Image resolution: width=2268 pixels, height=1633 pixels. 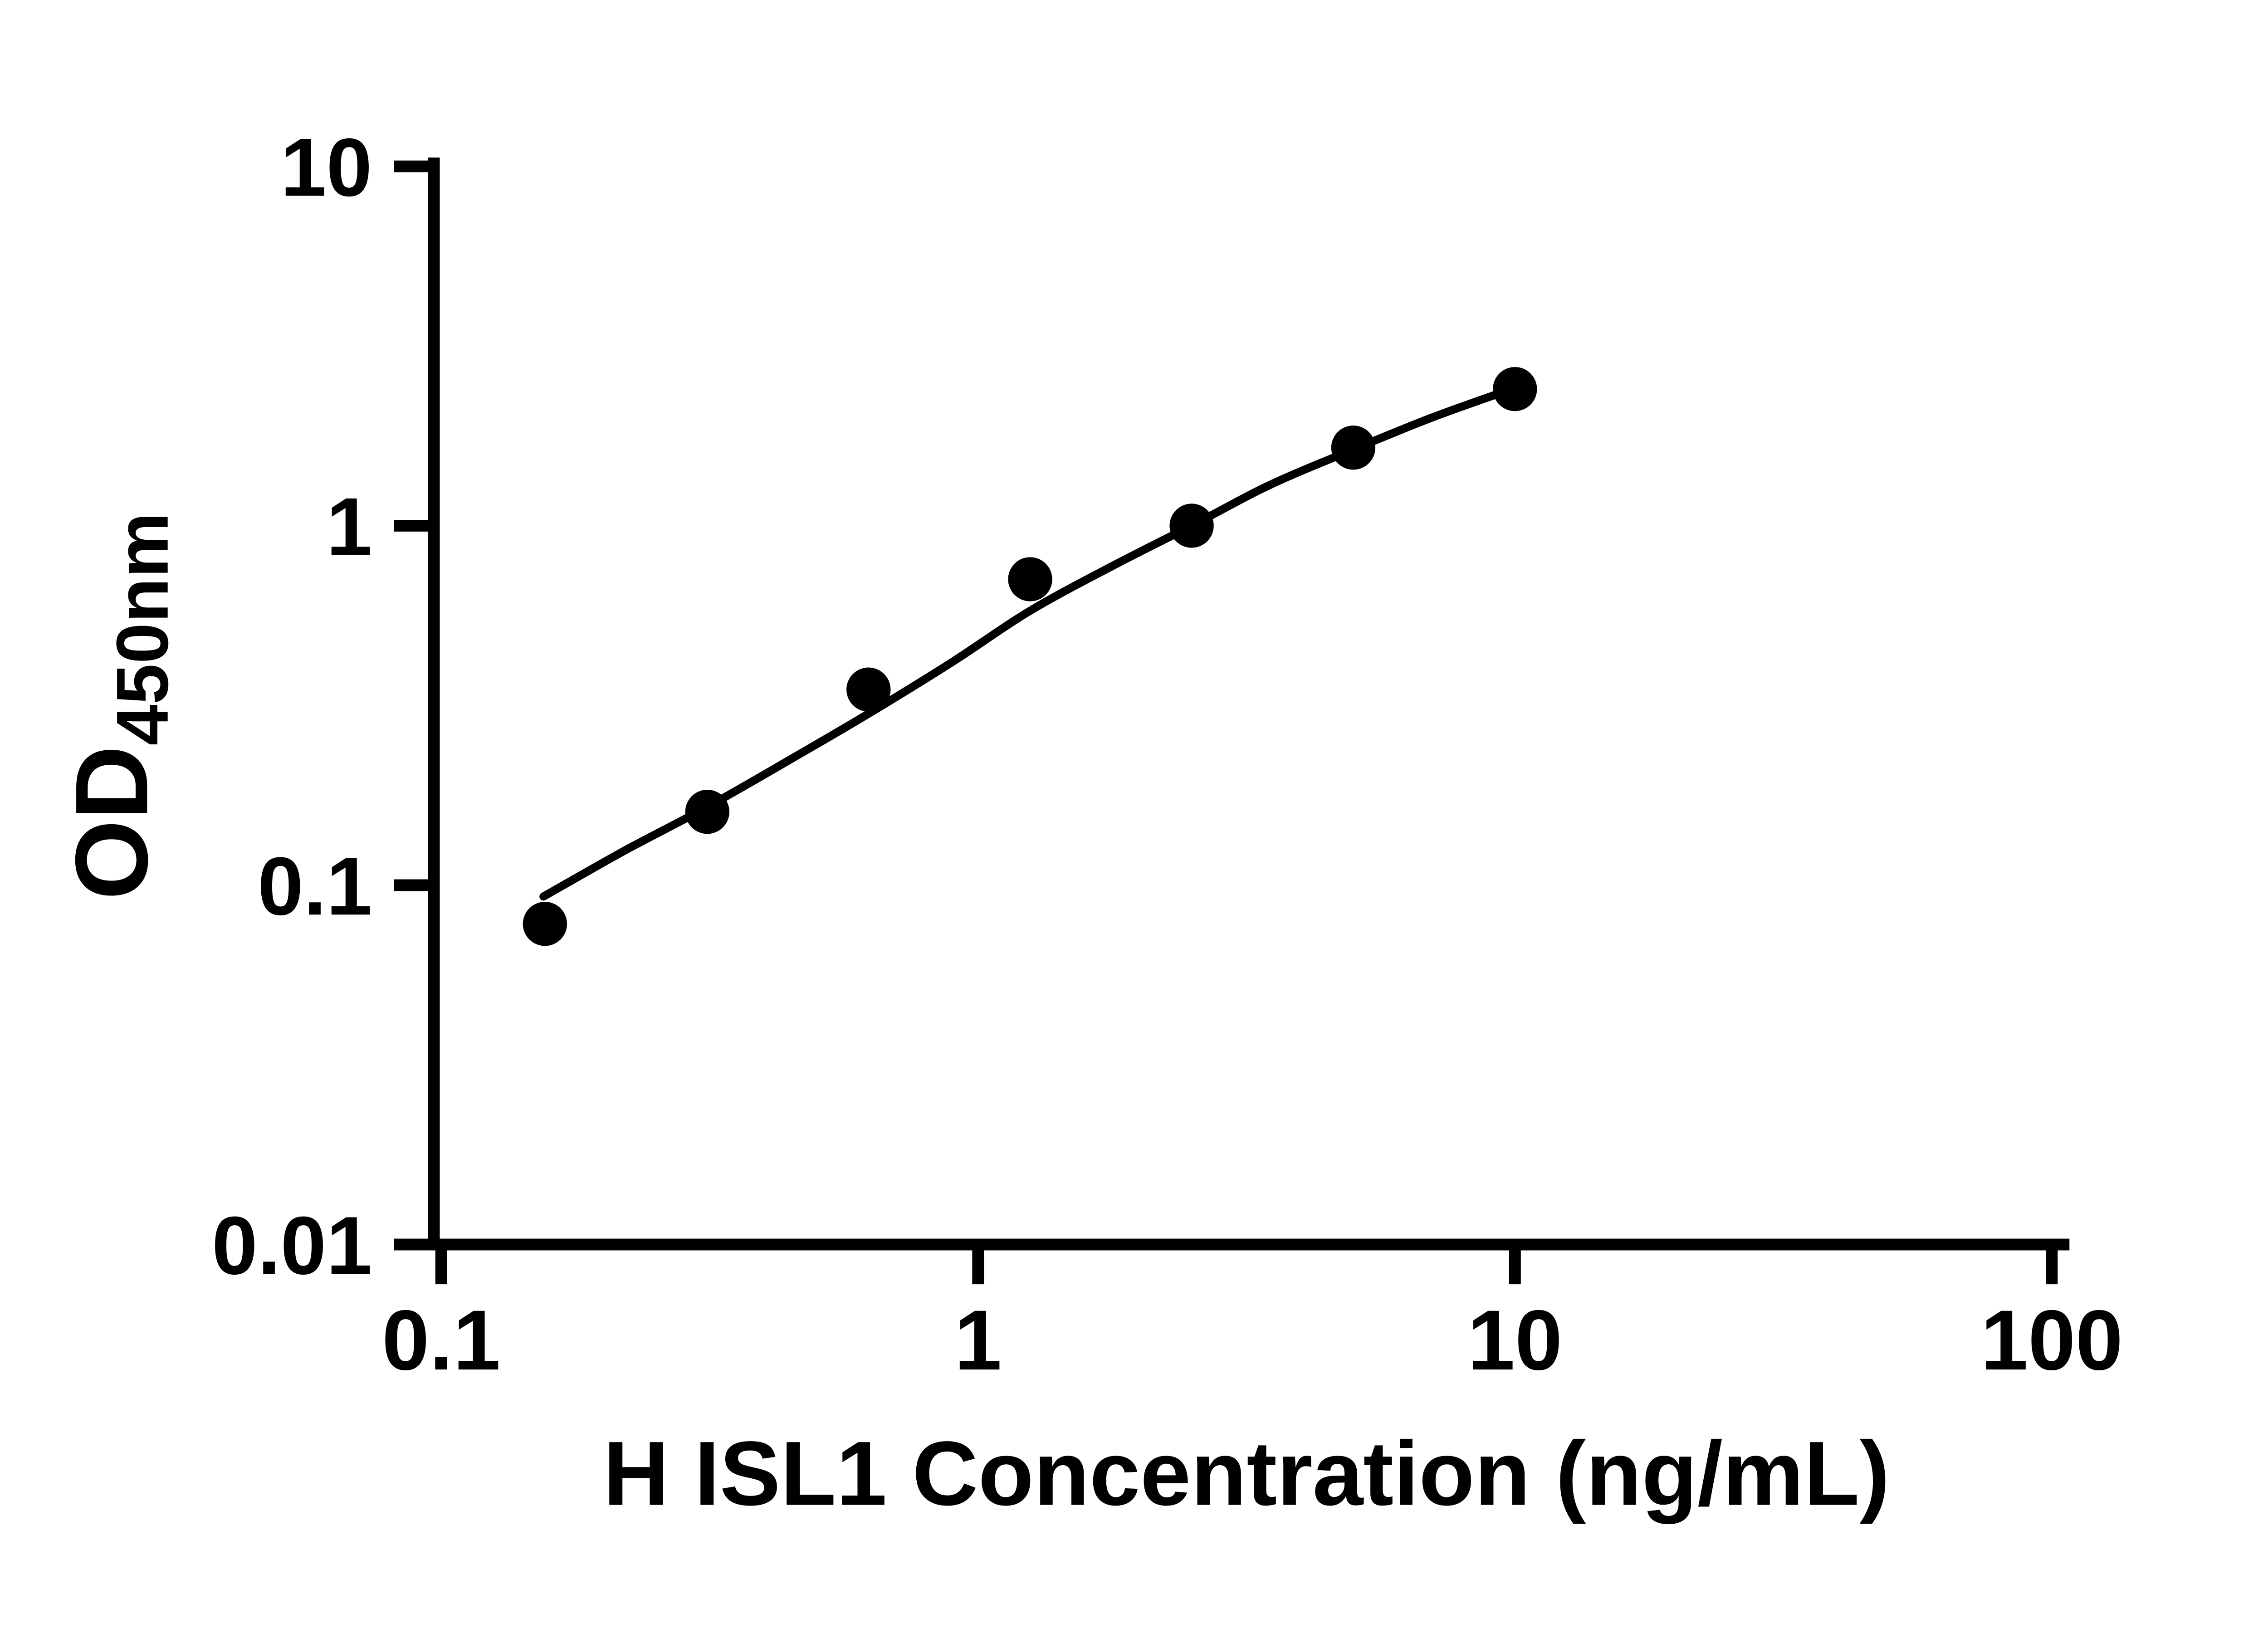 I want to click on y-tick-label: 0.1, so click(x=315, y=886).